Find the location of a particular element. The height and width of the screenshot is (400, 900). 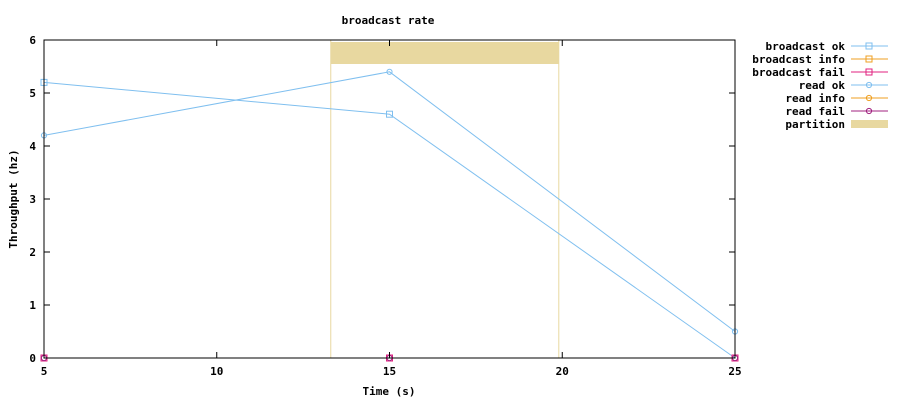

legend-entry: broadcast info is located at coordinates (820, 59).